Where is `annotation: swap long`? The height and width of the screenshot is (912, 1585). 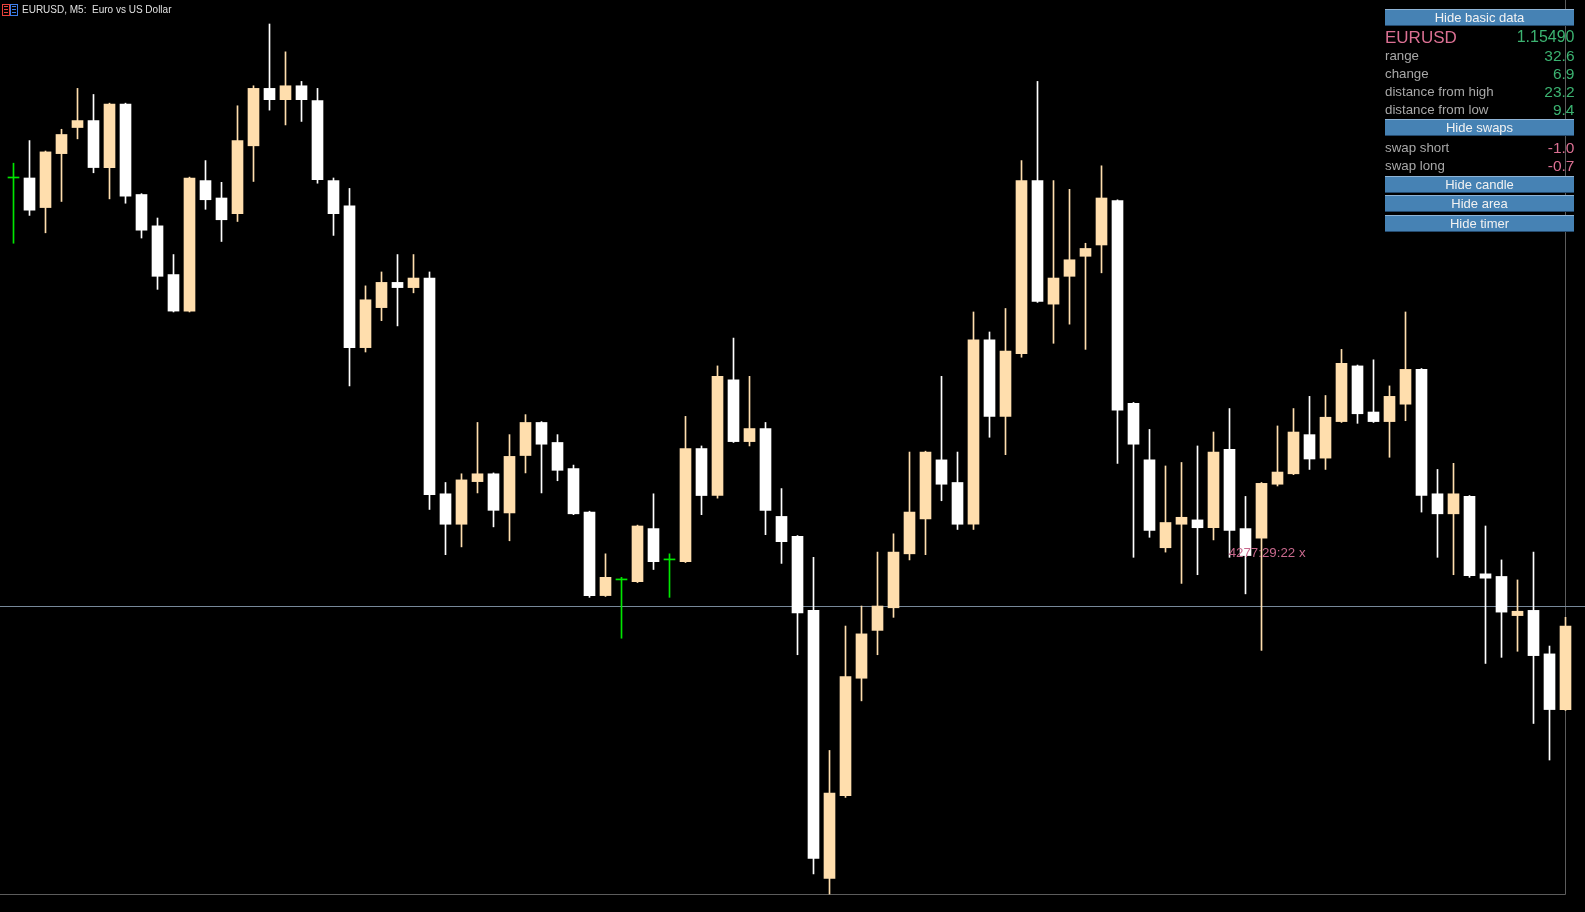 annotation: swap long is located at coordinates (1415, 165).